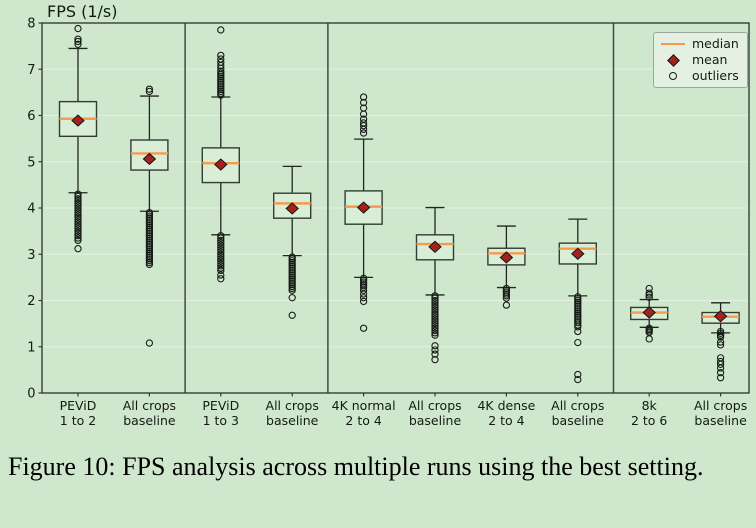  Describe the element at coordinates (31, 162) in the screenshot. I see `y-tick-label-5: 5` at that location.